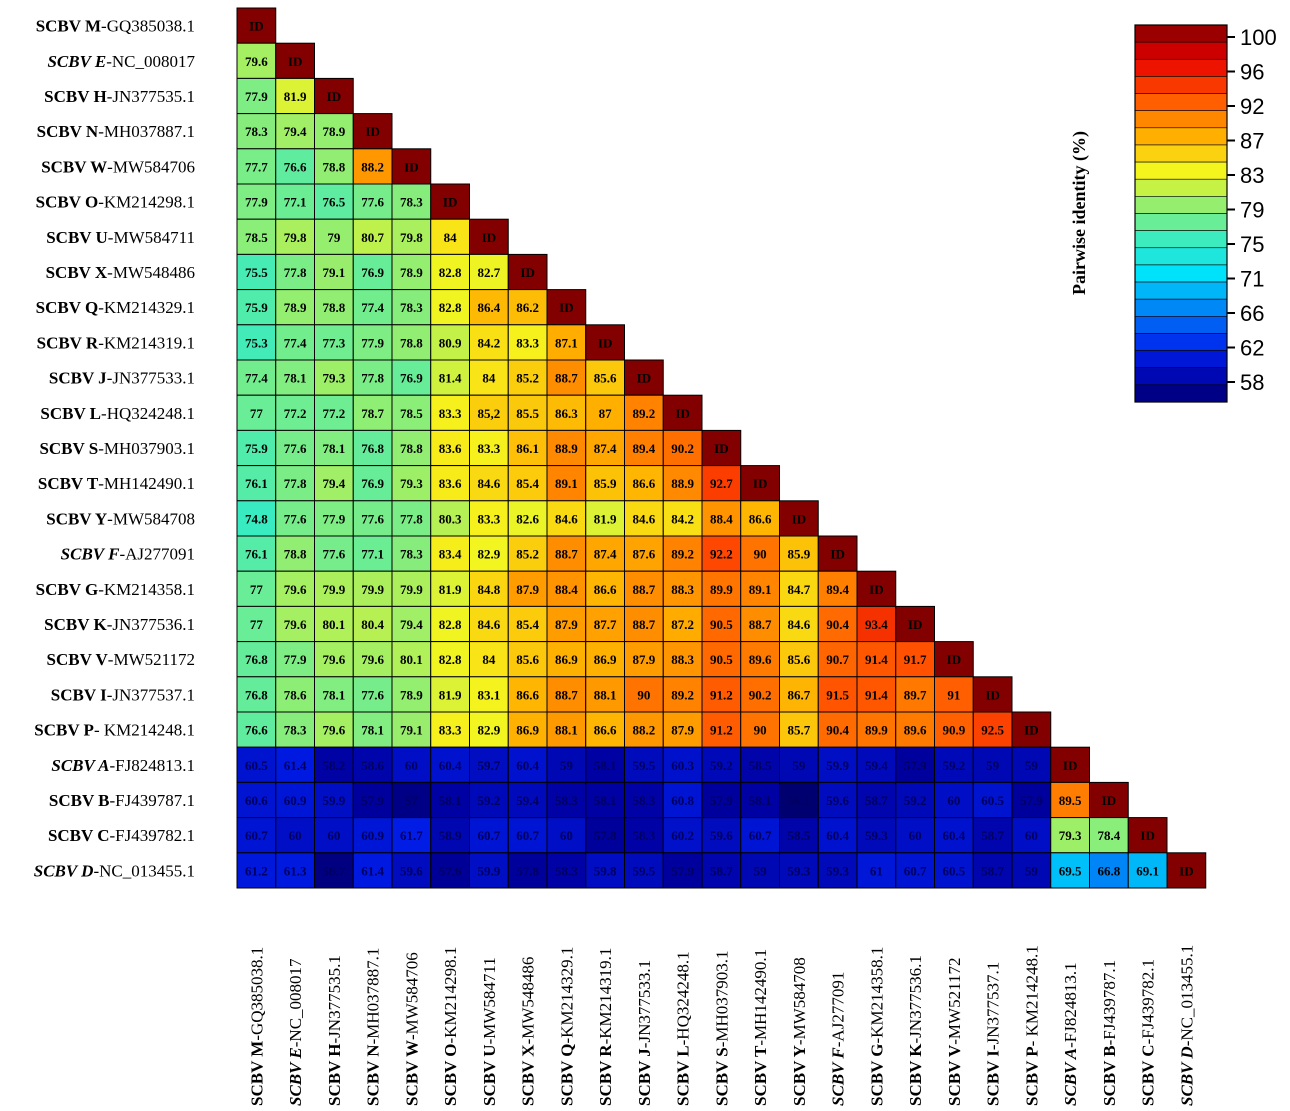 The width and height of the screenshot is (1290, 1111). I want to click on cell-value-label: 77.4, so click(256, 378).